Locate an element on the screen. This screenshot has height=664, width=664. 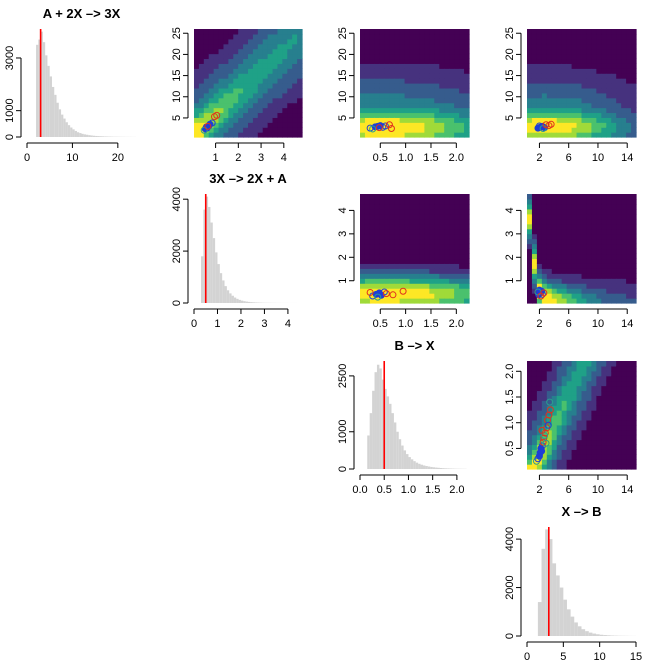
histogram-title: B –> X is located at coordinates (414, 345).